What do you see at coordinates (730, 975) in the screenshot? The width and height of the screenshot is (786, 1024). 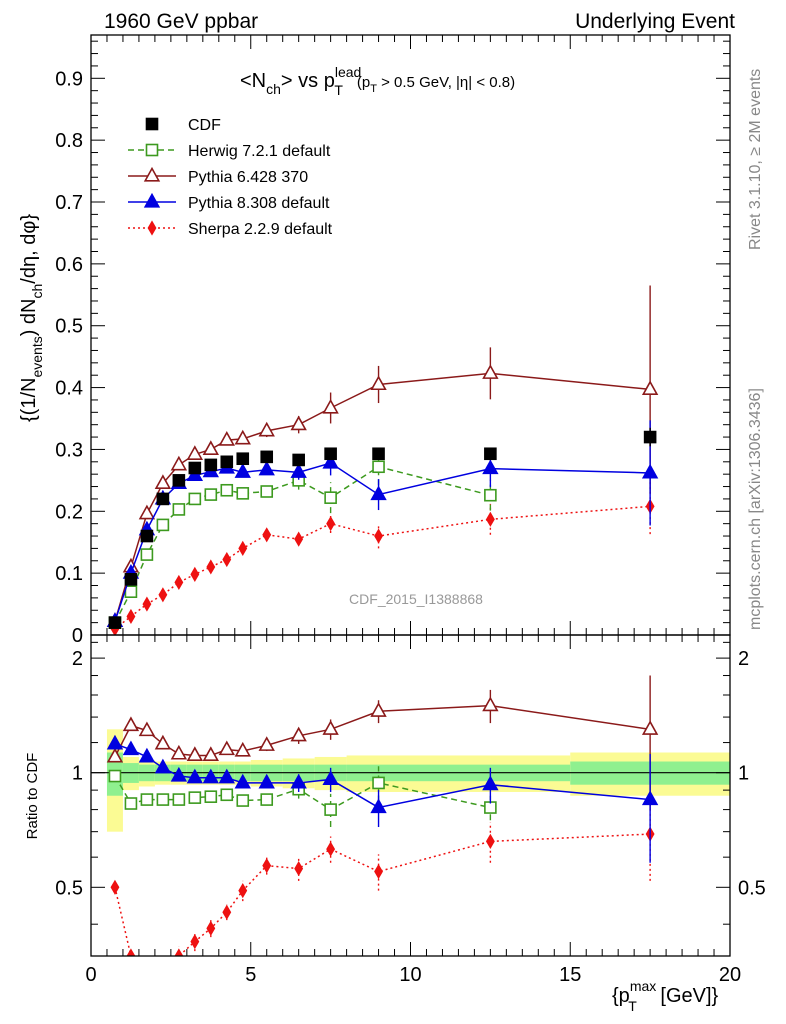 I see `x-tick-label: 20` at bounding box center [730, 975].